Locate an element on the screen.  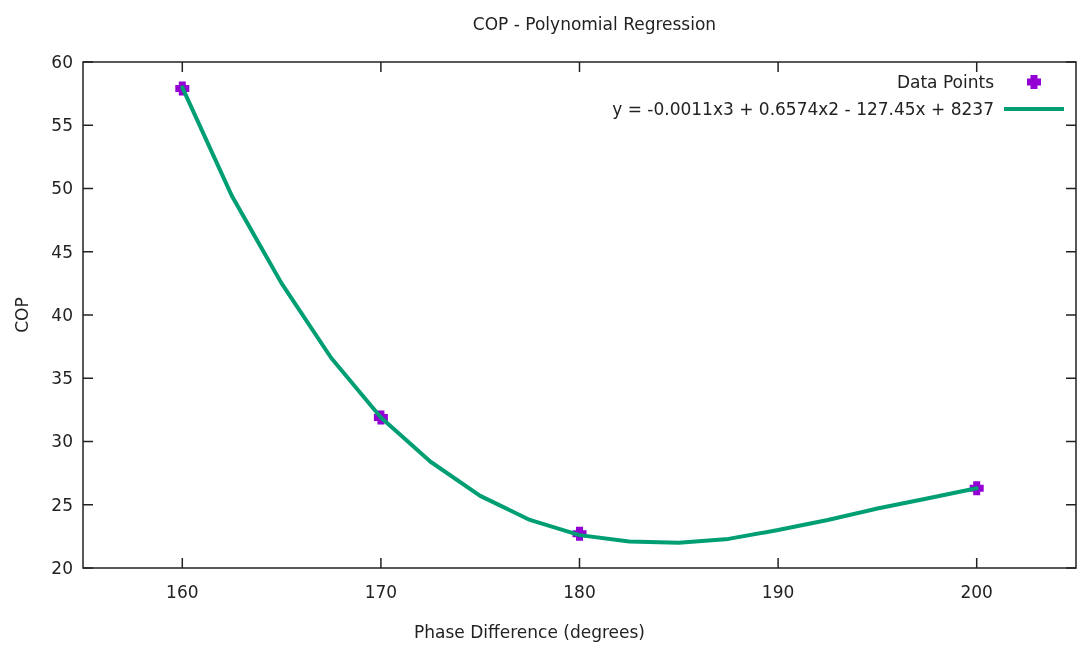
y-tick-label: 35 is located at coordinates (62, 378).